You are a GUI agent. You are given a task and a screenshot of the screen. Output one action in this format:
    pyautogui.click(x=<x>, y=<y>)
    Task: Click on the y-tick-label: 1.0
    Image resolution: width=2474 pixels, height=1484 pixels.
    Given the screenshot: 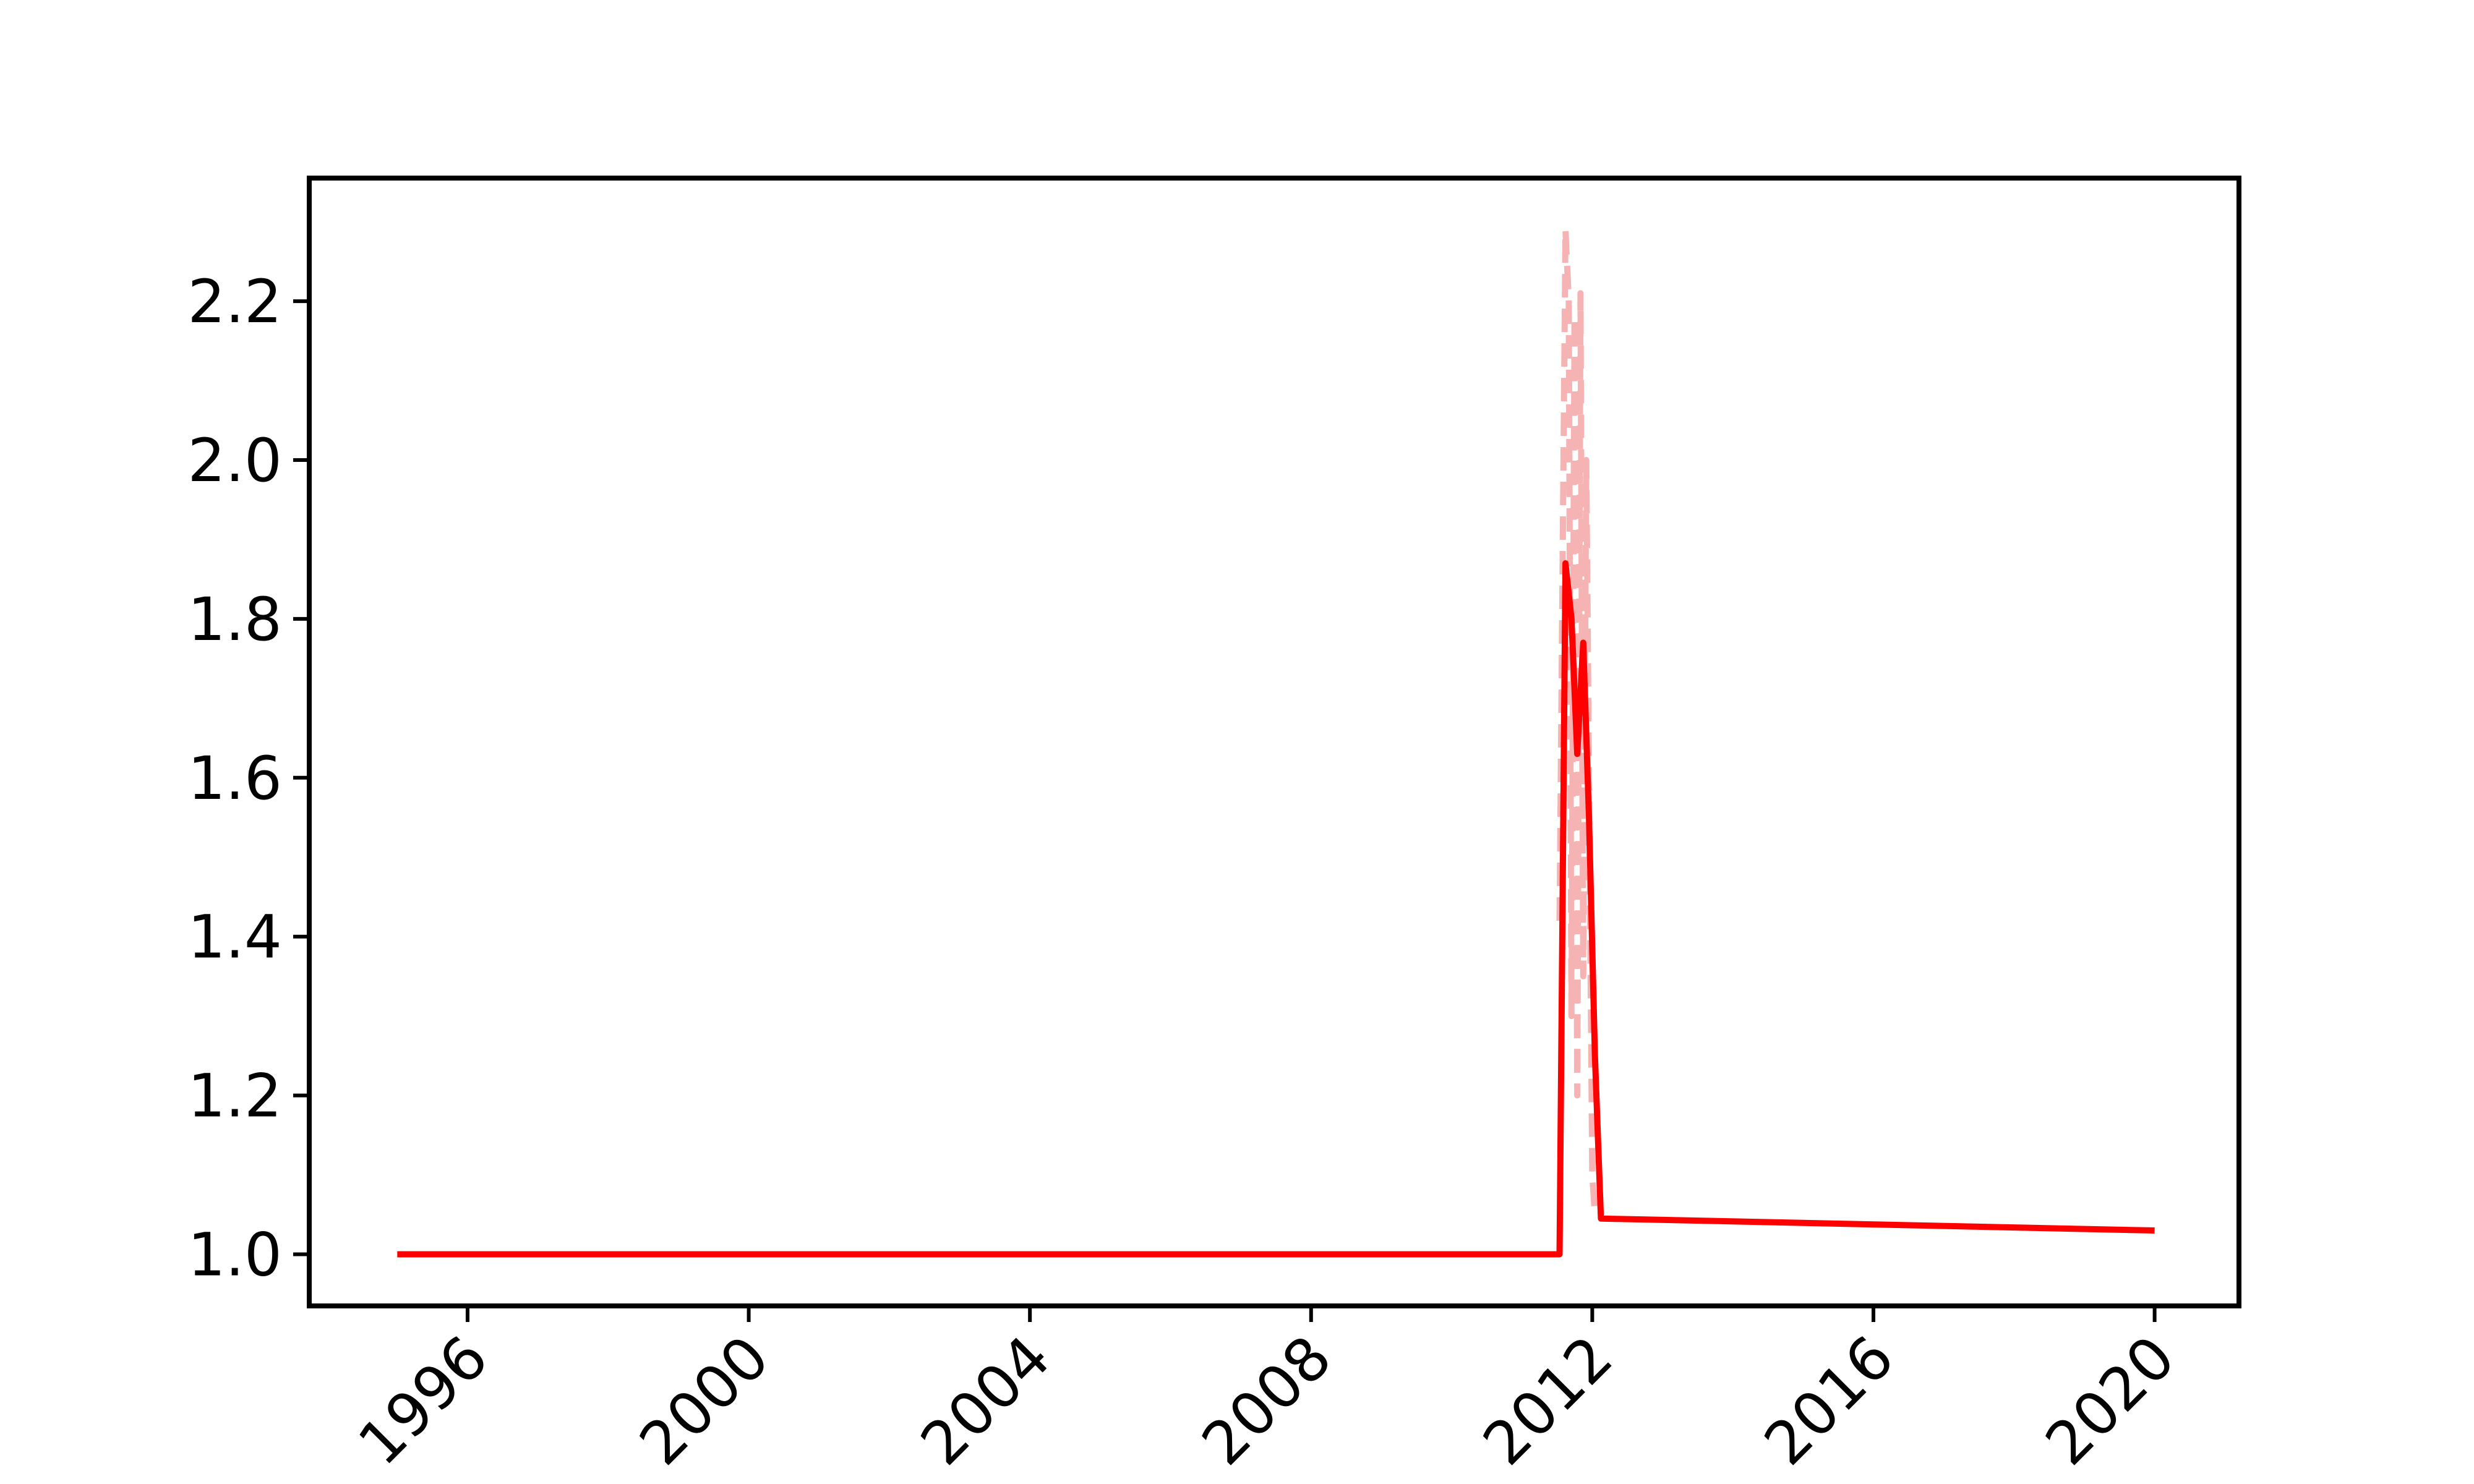 What is the action you would take?
    pyautogui.click(x=234, y=1255)
    